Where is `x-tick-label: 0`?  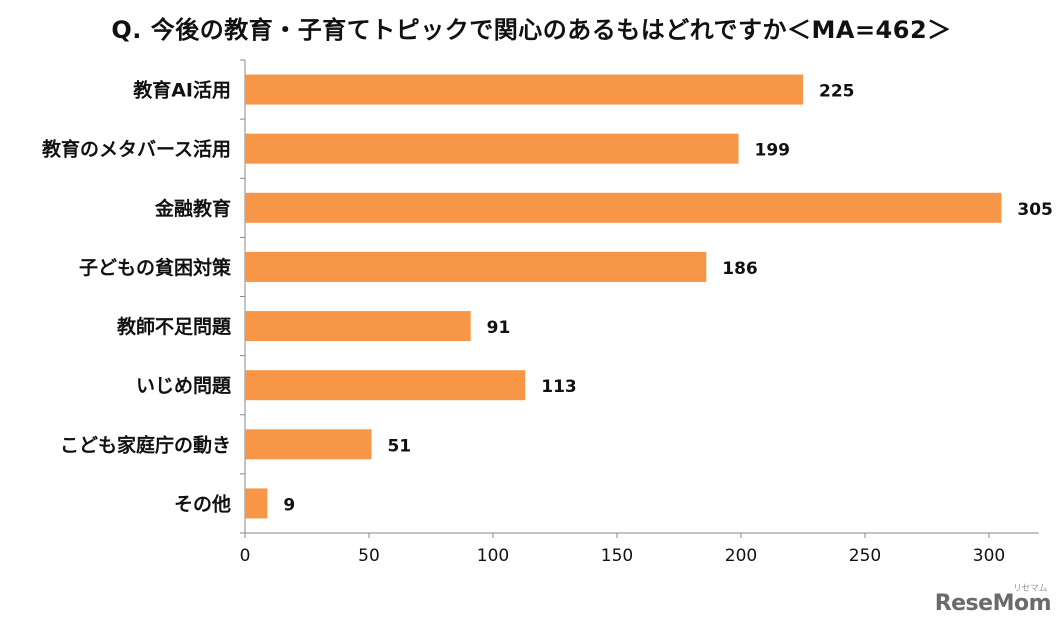 x-tick-label: 0 is located at coordinates (245, 556).